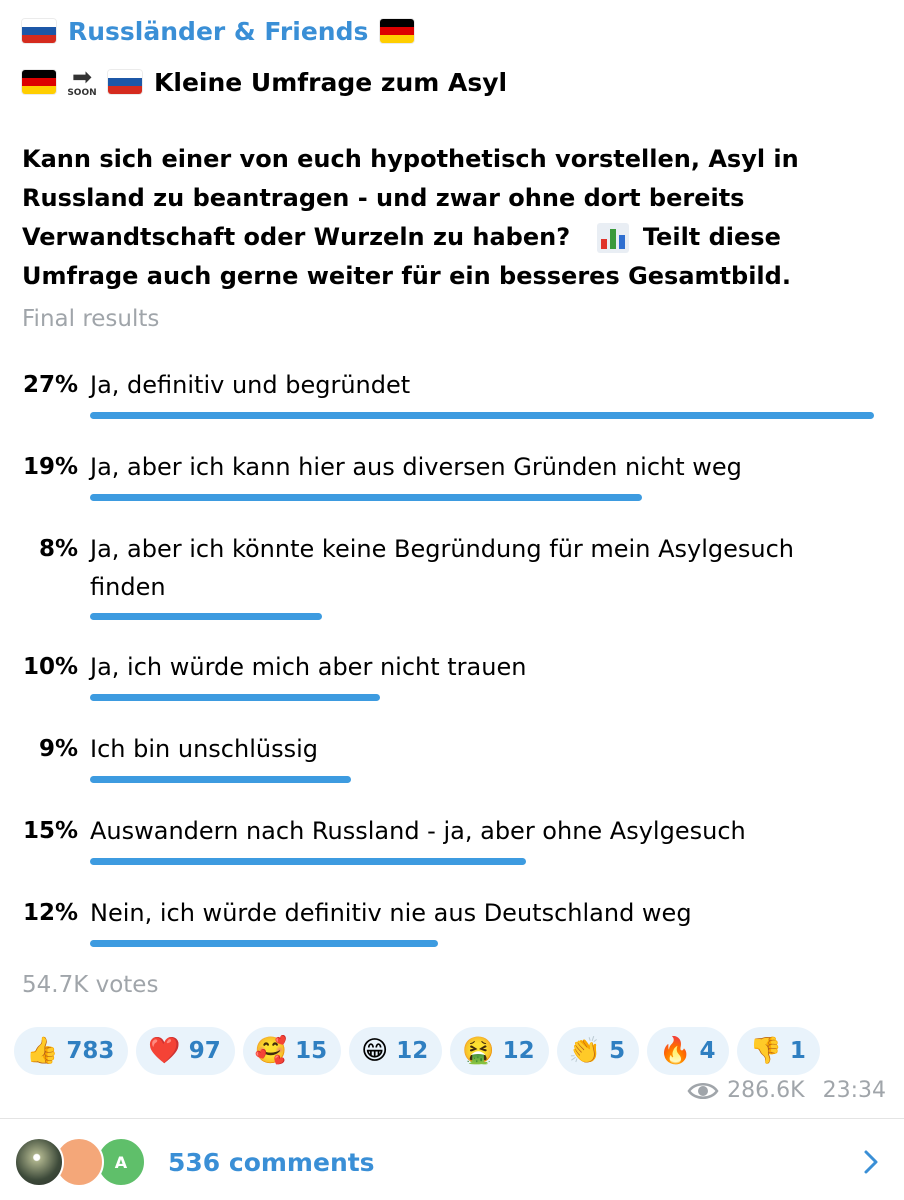 The image size is (904, 1200). I want to click on option-percent: 9%, so click(58, 749).